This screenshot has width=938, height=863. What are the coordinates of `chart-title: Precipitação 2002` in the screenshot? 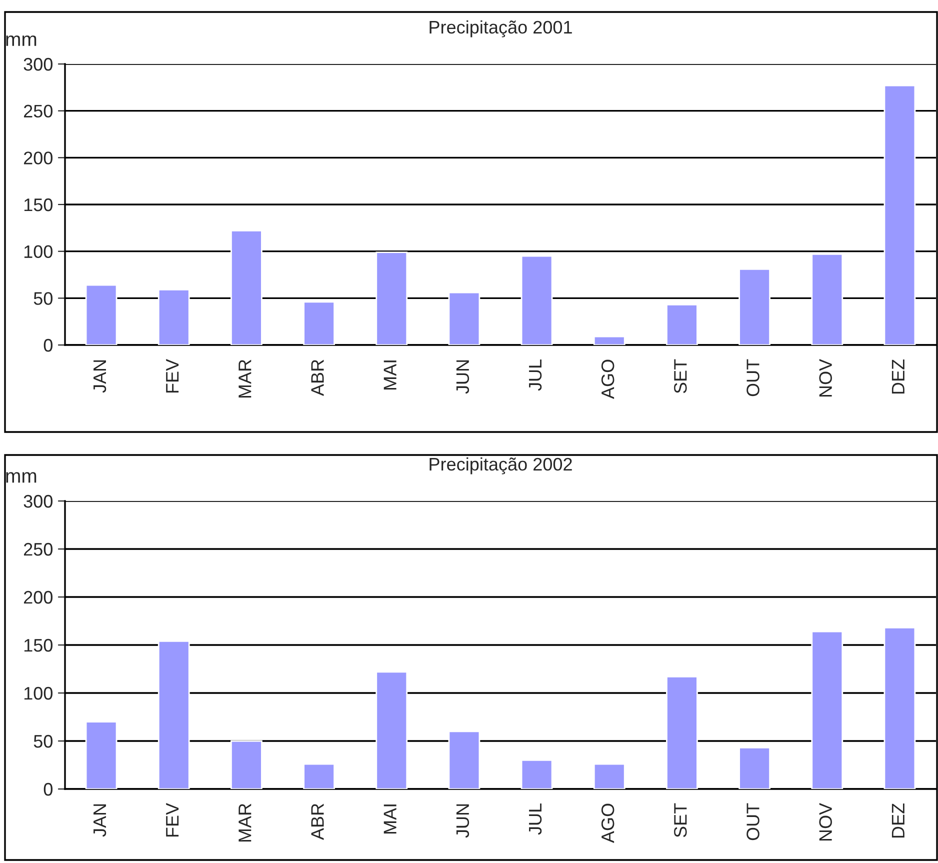 It's located at (501, 465).